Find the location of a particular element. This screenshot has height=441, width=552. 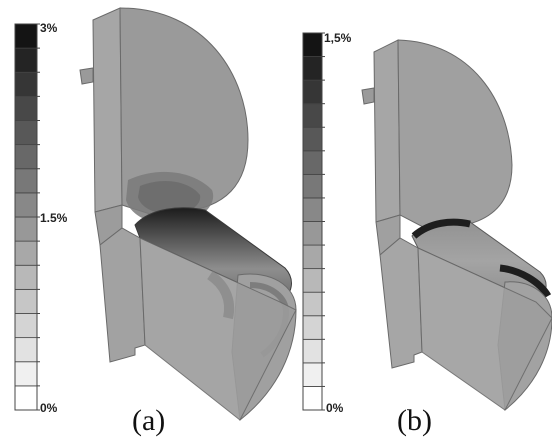

colorbar-frame-a is located at coordinates (26, 217).